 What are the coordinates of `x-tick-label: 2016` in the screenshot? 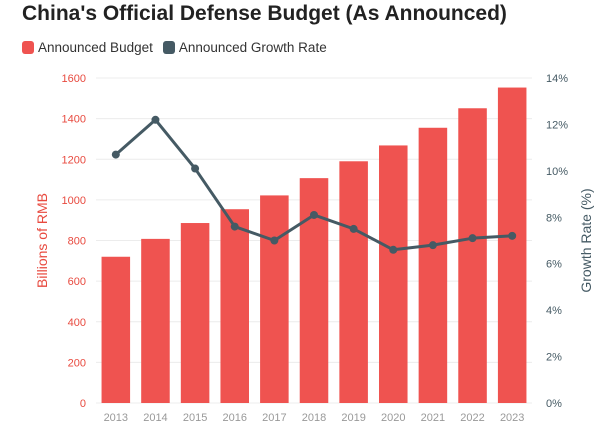 It's located at (234, 418).